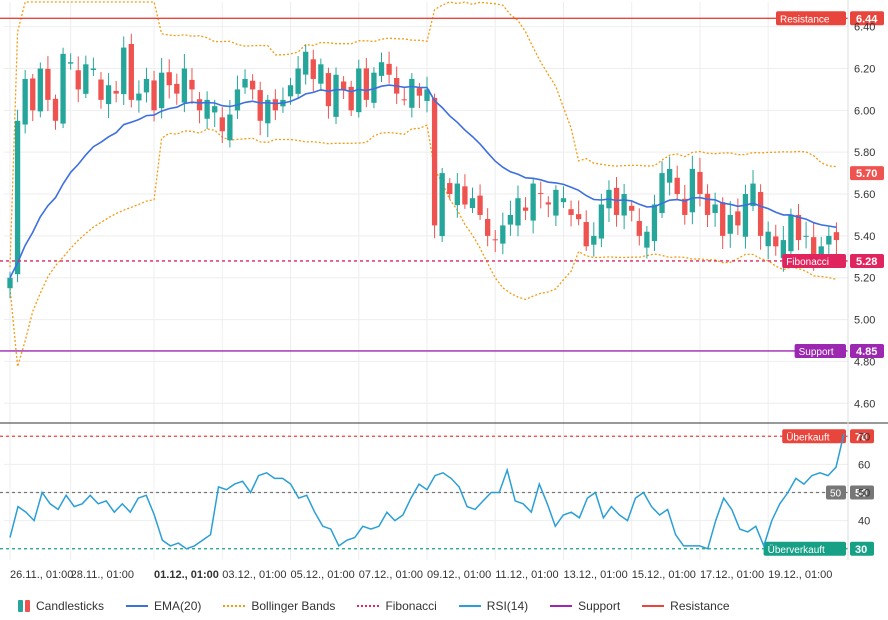 Image resolution: width=888 pixels, height=620 pixels. What do you see at coordinates (864, 522) in the screenshot?
I see `rsi-tick-label: 40` at bounding box center [864, 522].